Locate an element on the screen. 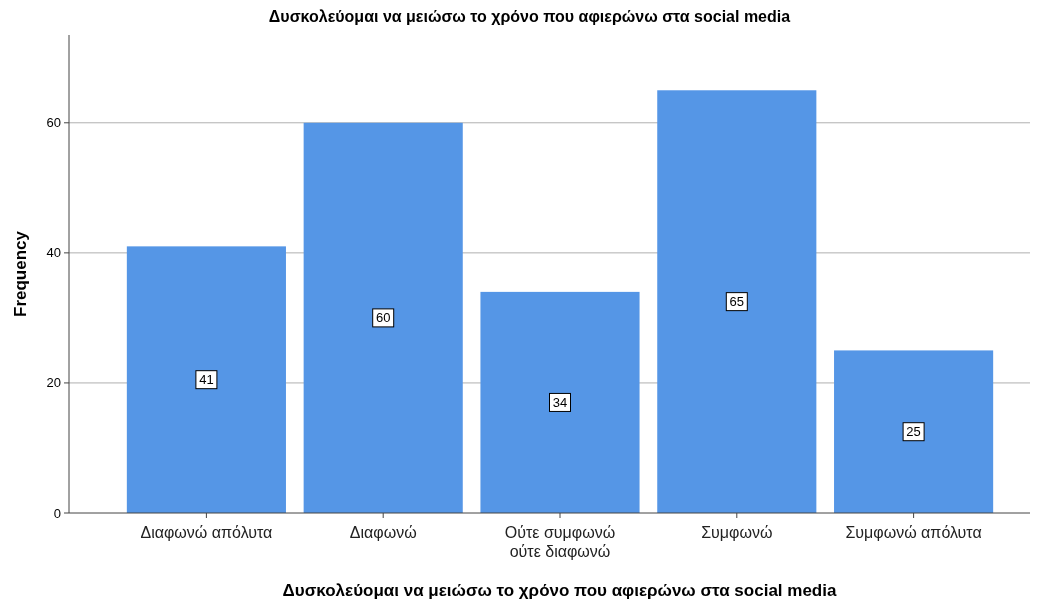 The width and height of the screenshot is (1041, 608). y-tick-label: 60 is located at coordinates (53, 123).